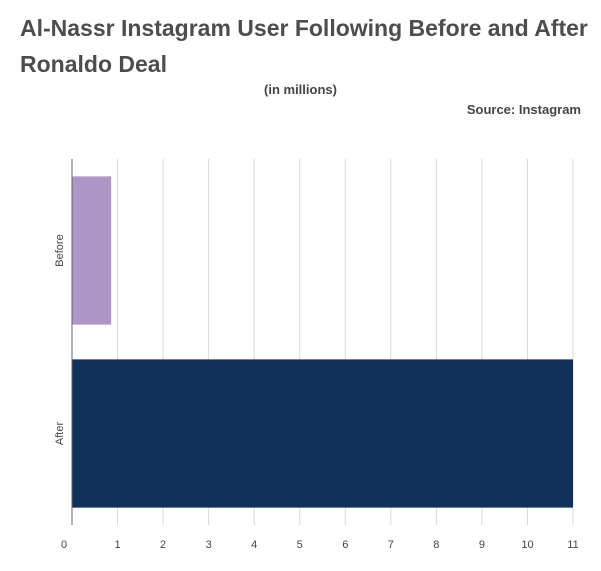 The image size is (601, 571). What do you see at coordinates (482, 545) in the screenshot?
I see `x-tick-label: 9` at bounding box center [482, 545].